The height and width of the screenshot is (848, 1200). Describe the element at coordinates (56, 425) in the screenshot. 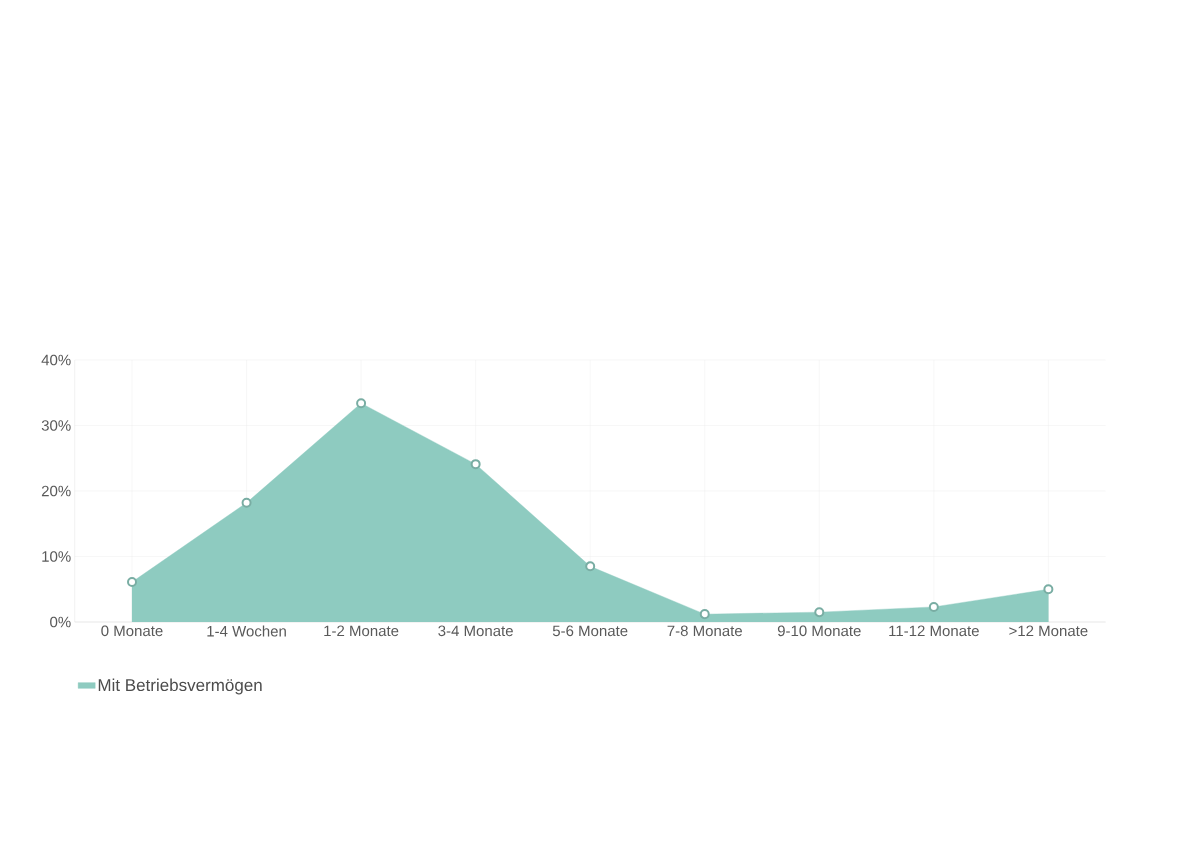

I see `y-tick-label: 30%` at that location.